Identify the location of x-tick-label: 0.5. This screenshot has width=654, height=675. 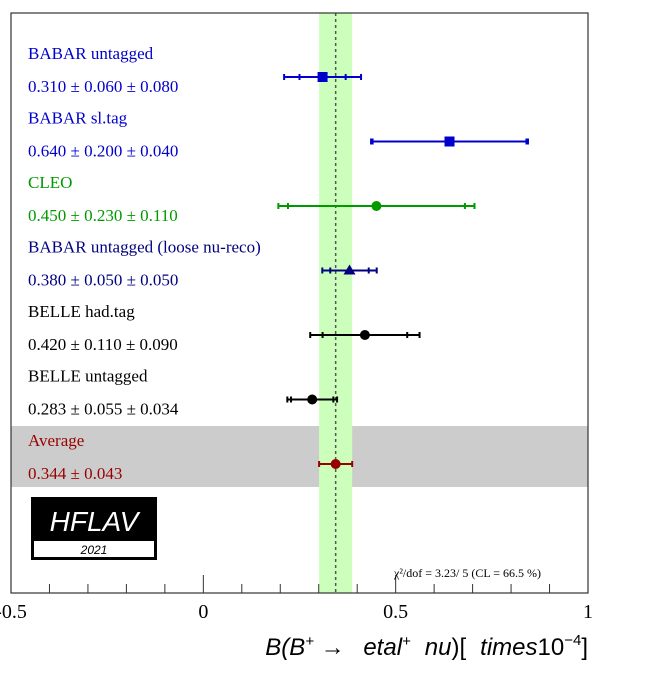
(395, 612).